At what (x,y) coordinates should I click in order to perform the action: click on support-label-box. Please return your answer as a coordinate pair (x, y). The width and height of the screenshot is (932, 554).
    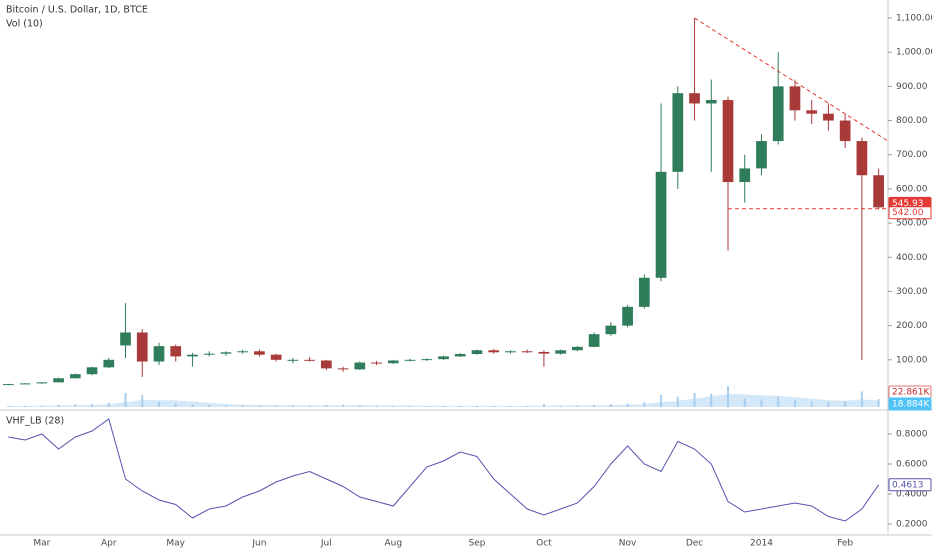
    Looking at the image, I should click on (910, 213).